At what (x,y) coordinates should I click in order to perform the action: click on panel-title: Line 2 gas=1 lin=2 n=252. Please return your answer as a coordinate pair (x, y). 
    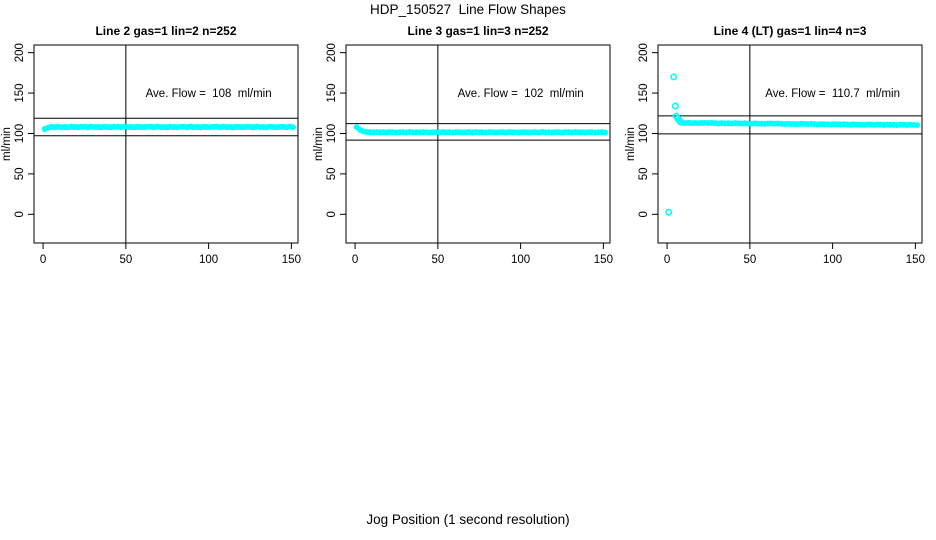
    Looking at the image, I should click on (165, 31).